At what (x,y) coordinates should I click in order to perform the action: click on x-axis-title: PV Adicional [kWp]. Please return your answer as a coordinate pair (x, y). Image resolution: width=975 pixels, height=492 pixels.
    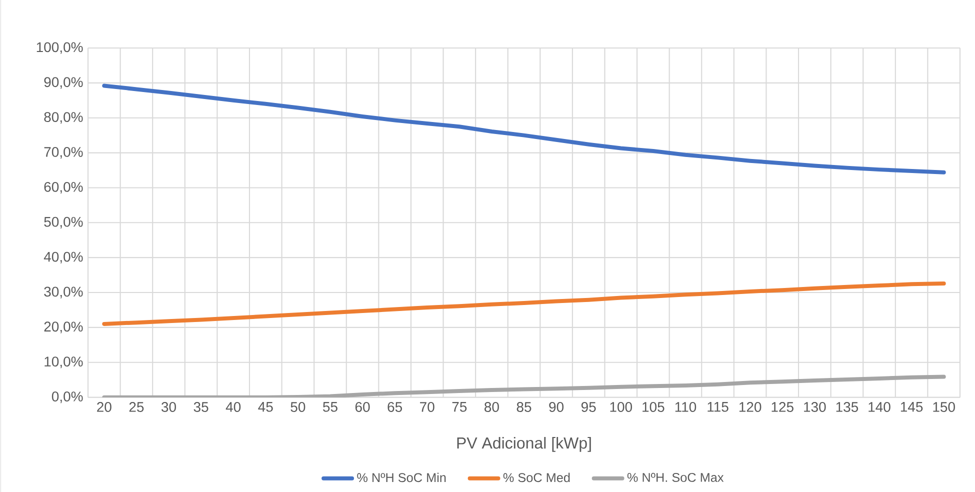
    Looking at the image, I should click on (524, 444).